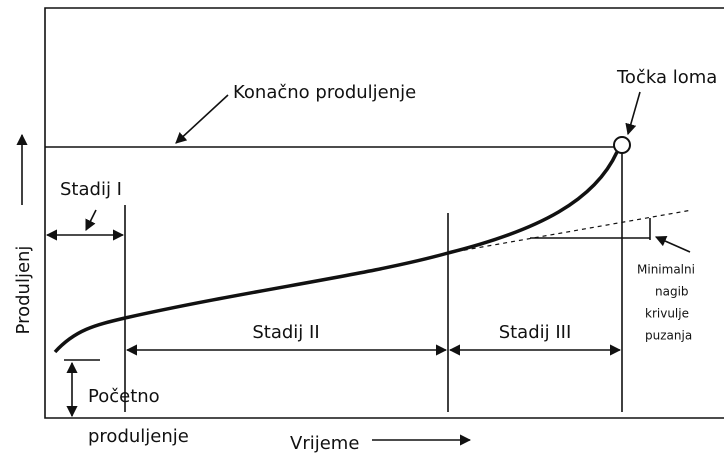  What do you see at coordinates (535, 332) in the screenshot?
I see `stage-label: Stadij III` at bounding box center [535, 332].